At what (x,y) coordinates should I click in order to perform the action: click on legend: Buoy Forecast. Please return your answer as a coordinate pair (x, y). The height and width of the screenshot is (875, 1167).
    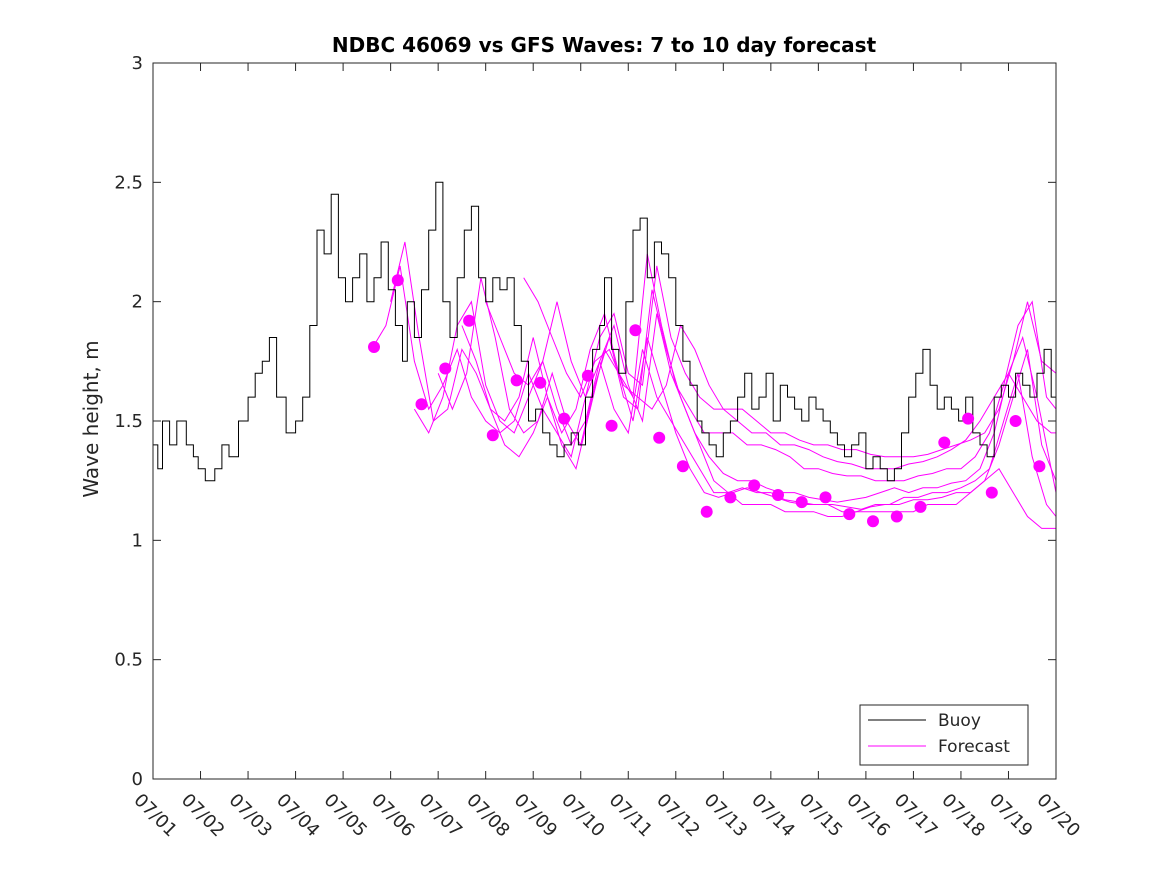
    Looking at the image, I should click on (944, 735).